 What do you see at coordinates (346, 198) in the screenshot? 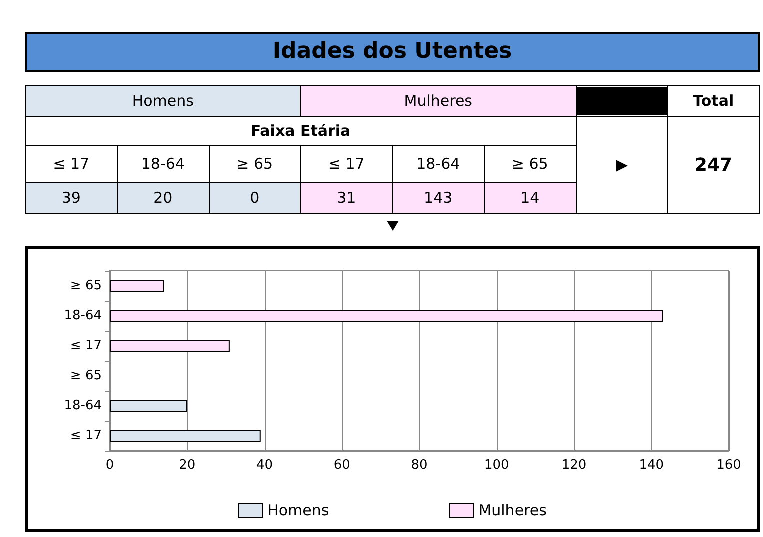
I see `text: 31` at bounding box center [346, 198].